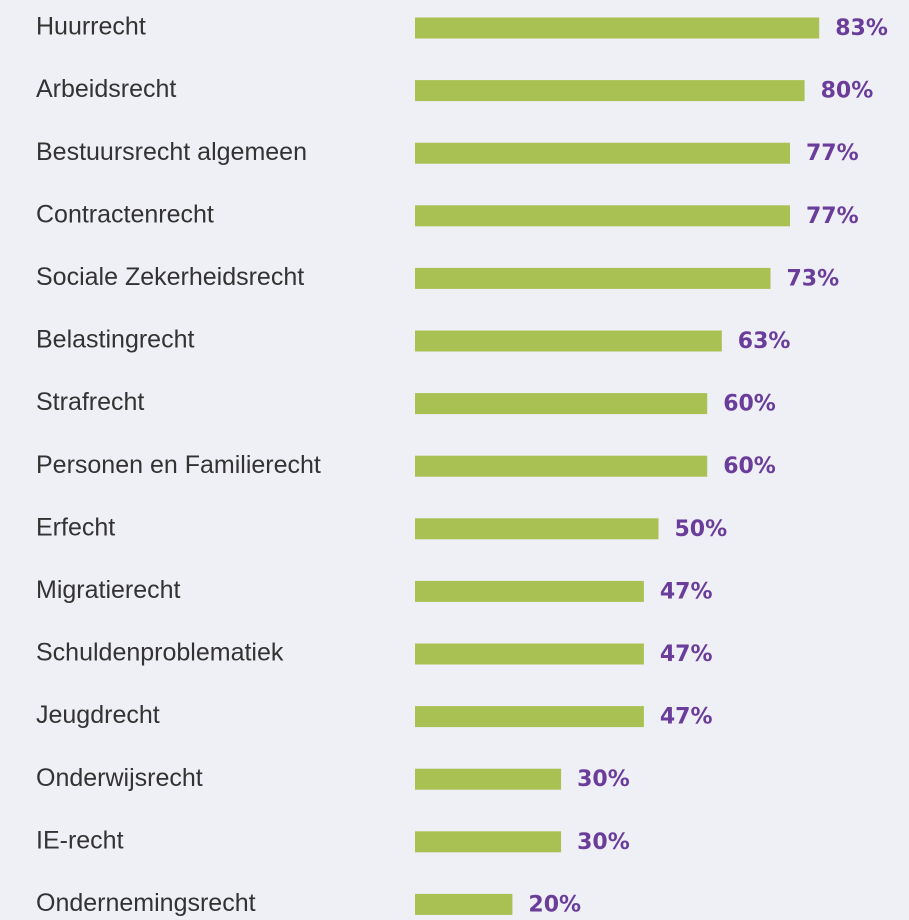  What do you see at coordinates (91, 27) in the screenshot?
I see `category-label: Huurrecht` at bounding box center [91, 27].